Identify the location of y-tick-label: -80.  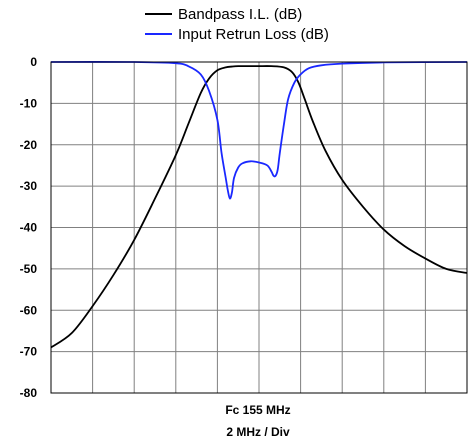
(29, 393).